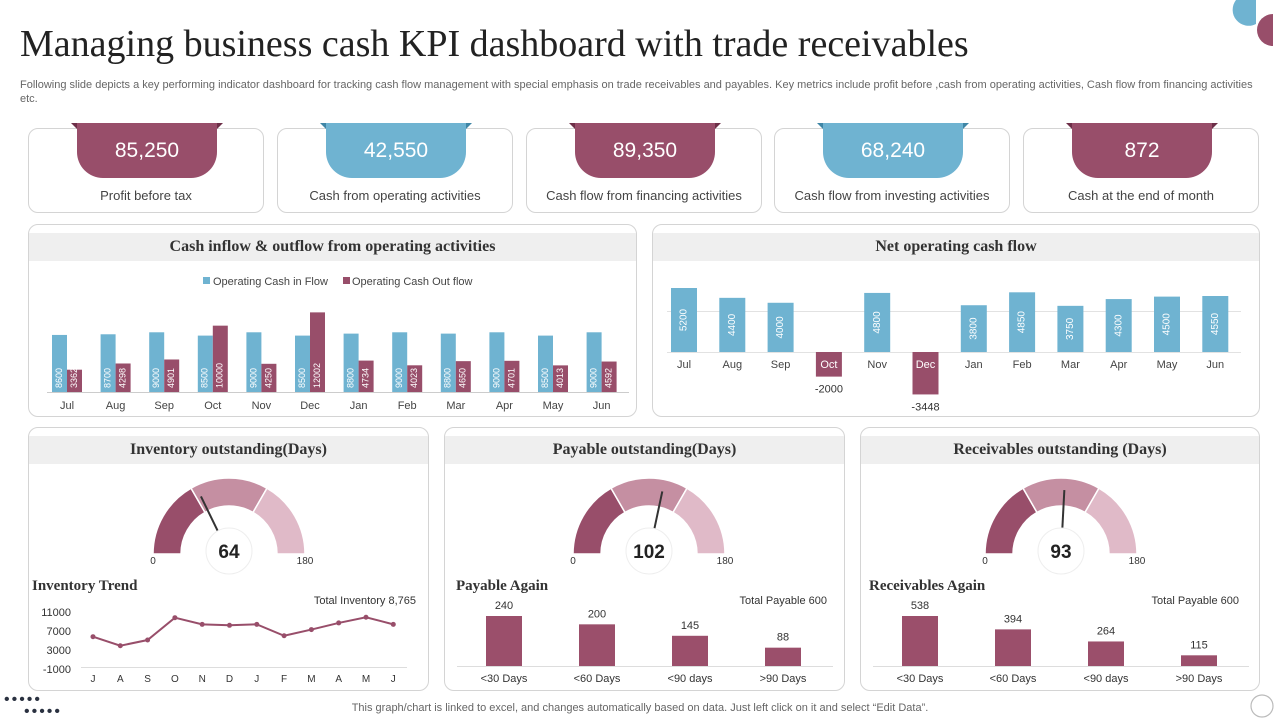 This screenshot has width=1280, height=720. Describe the element at coordinates (690, 679) in the screenshot. I see `x-tick-label: <90 days` at that location.